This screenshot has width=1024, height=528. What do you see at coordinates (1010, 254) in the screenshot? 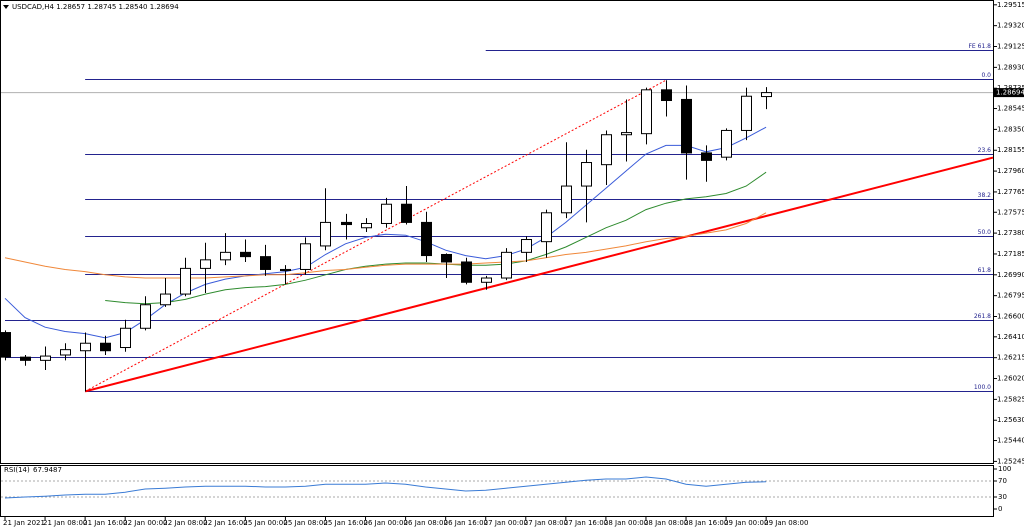
I see `y-tick-label: 1.27185` at bounding box center [1010, 254].